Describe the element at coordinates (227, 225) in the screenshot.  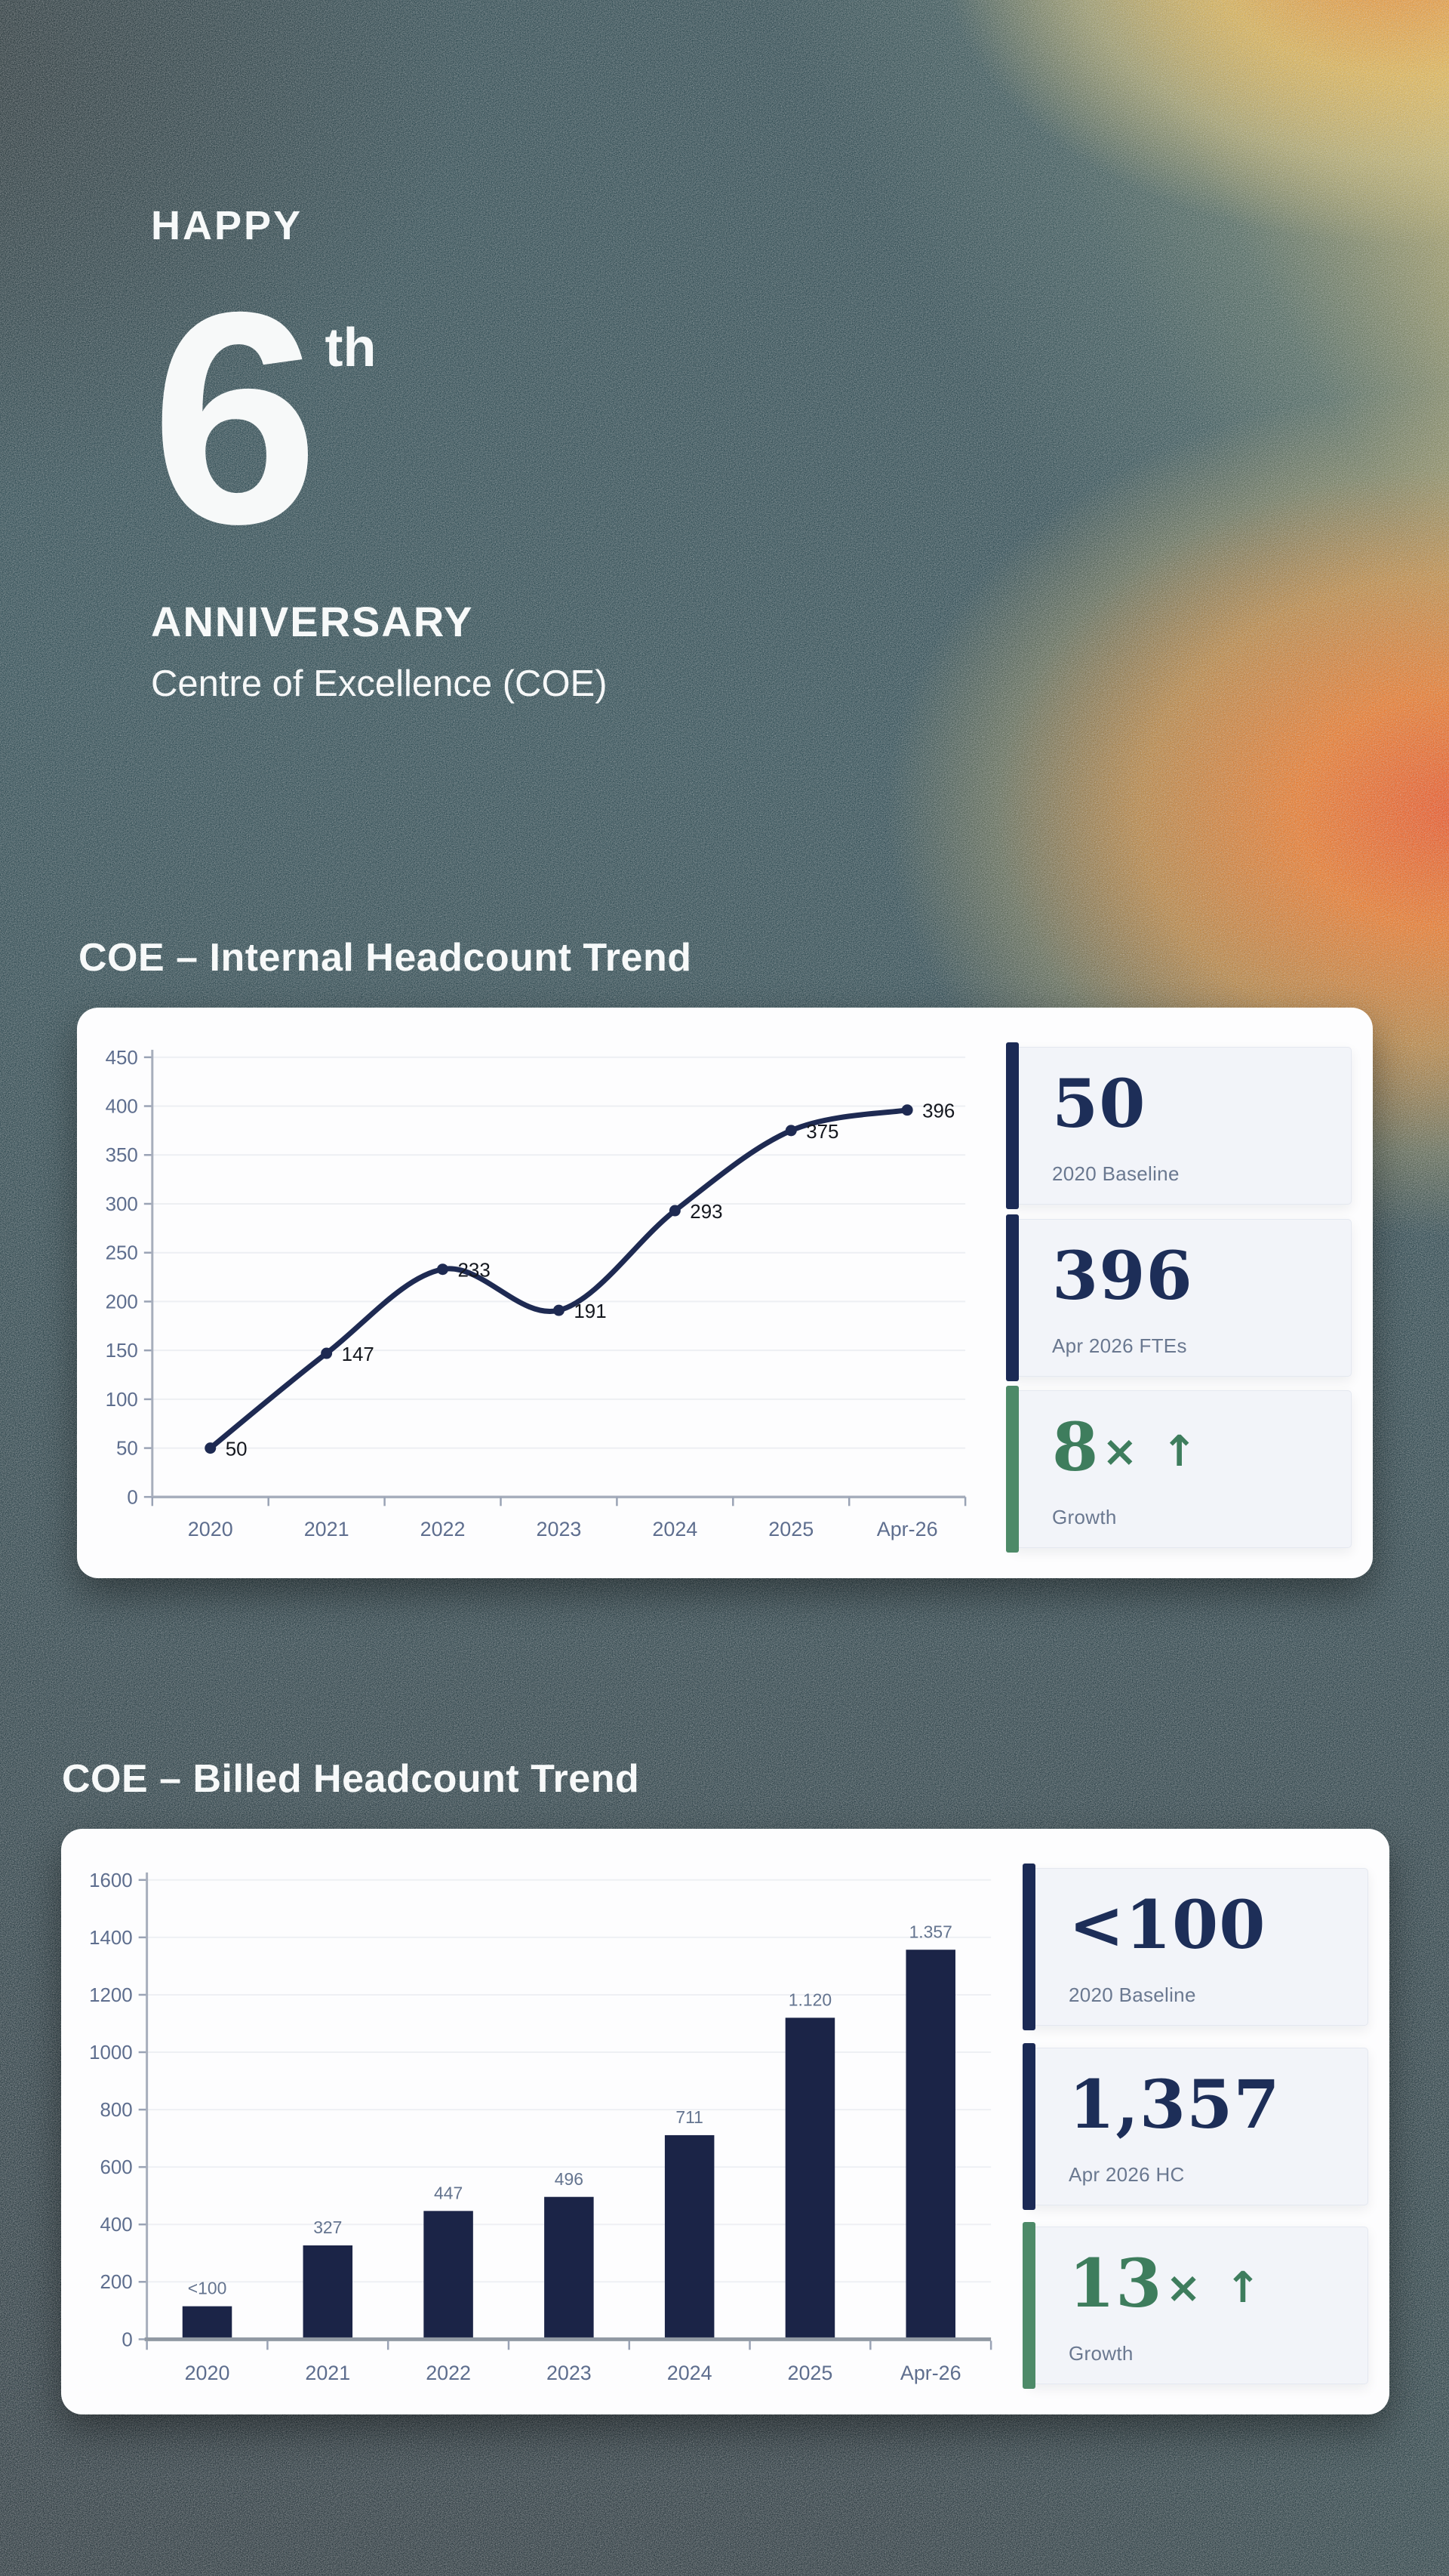
I see `hero-greeting: HAPPY` at that location.